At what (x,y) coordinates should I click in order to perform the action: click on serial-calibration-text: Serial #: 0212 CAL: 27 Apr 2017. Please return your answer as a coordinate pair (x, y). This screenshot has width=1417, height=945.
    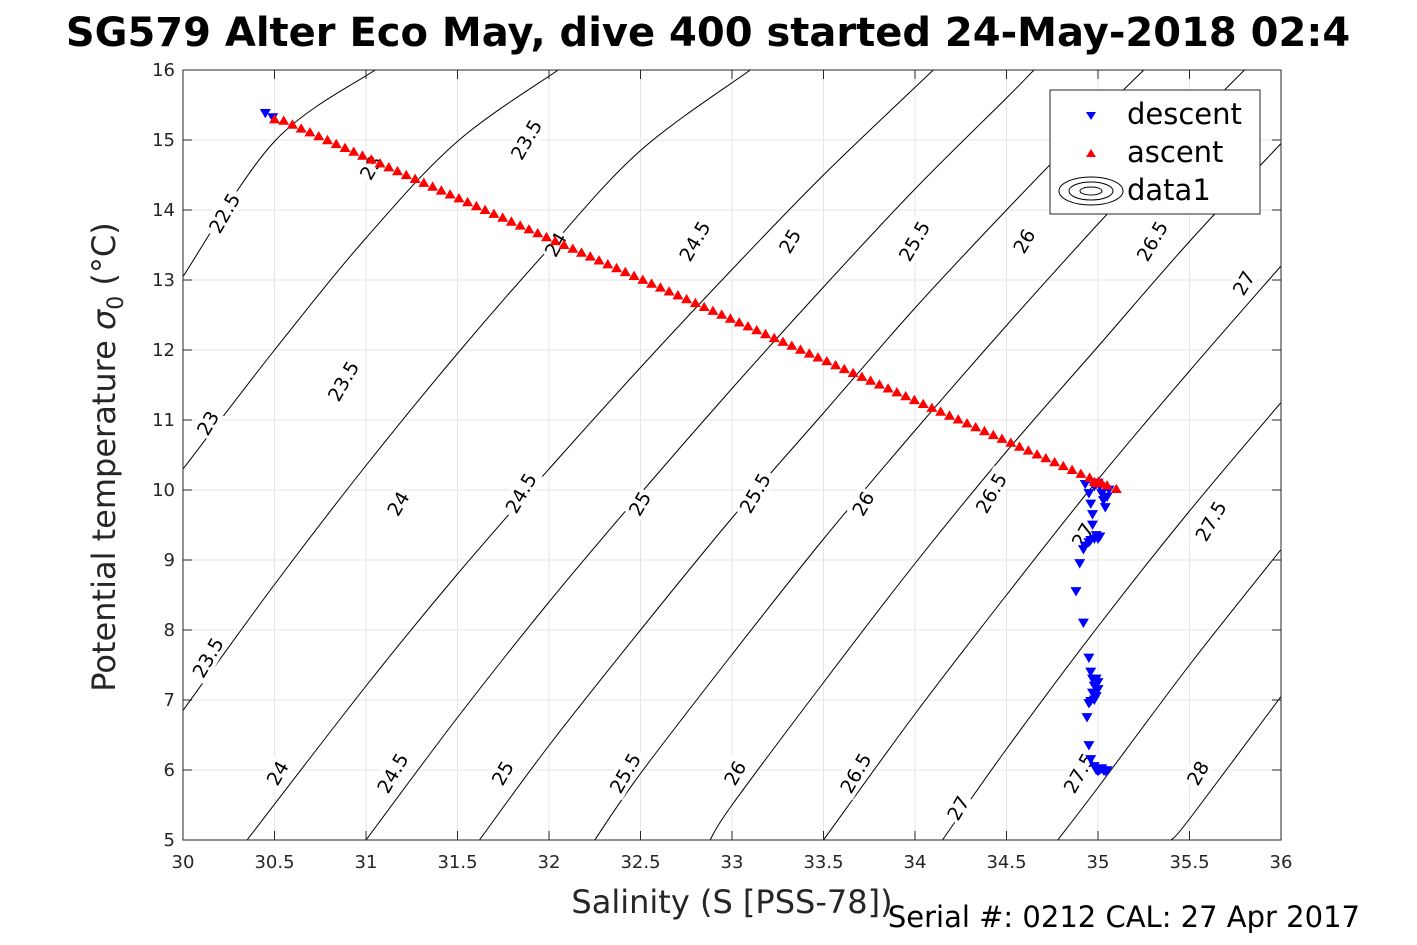
    Looking at the image, I should click on (1124, 917).